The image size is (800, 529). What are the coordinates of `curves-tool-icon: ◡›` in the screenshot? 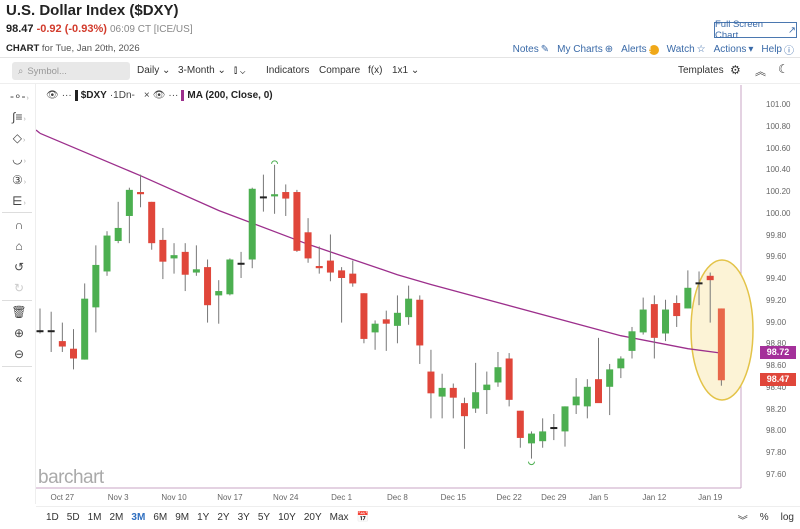 It's located at (19, 159).